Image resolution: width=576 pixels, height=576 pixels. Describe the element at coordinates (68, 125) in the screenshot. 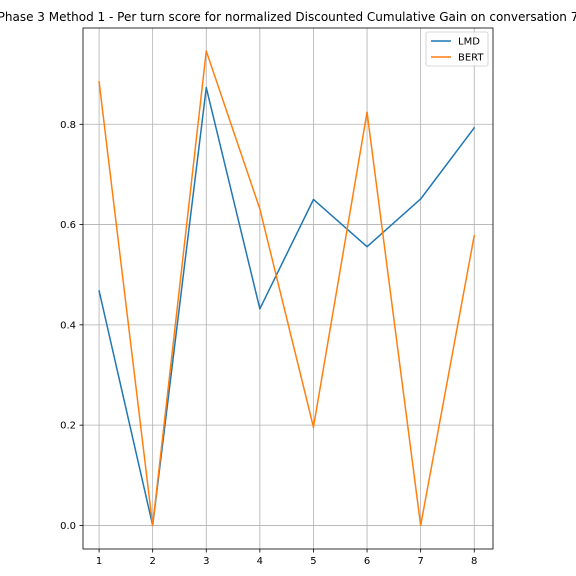

I see `y-tick-label: 0.8` at that location.